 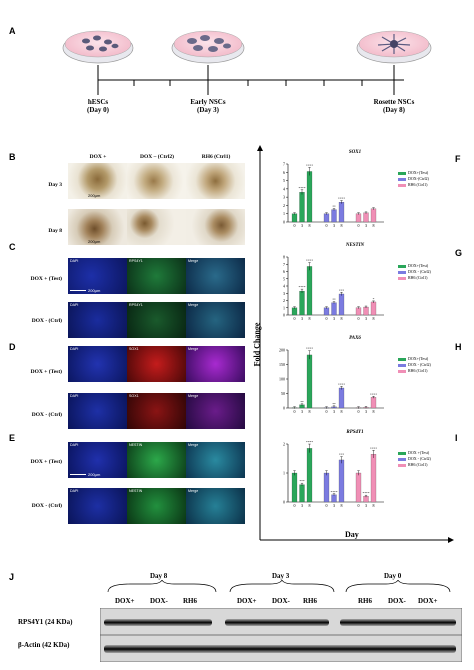 I want to click on d-merge-ctrl: Merge, so click(x=215, y=411).